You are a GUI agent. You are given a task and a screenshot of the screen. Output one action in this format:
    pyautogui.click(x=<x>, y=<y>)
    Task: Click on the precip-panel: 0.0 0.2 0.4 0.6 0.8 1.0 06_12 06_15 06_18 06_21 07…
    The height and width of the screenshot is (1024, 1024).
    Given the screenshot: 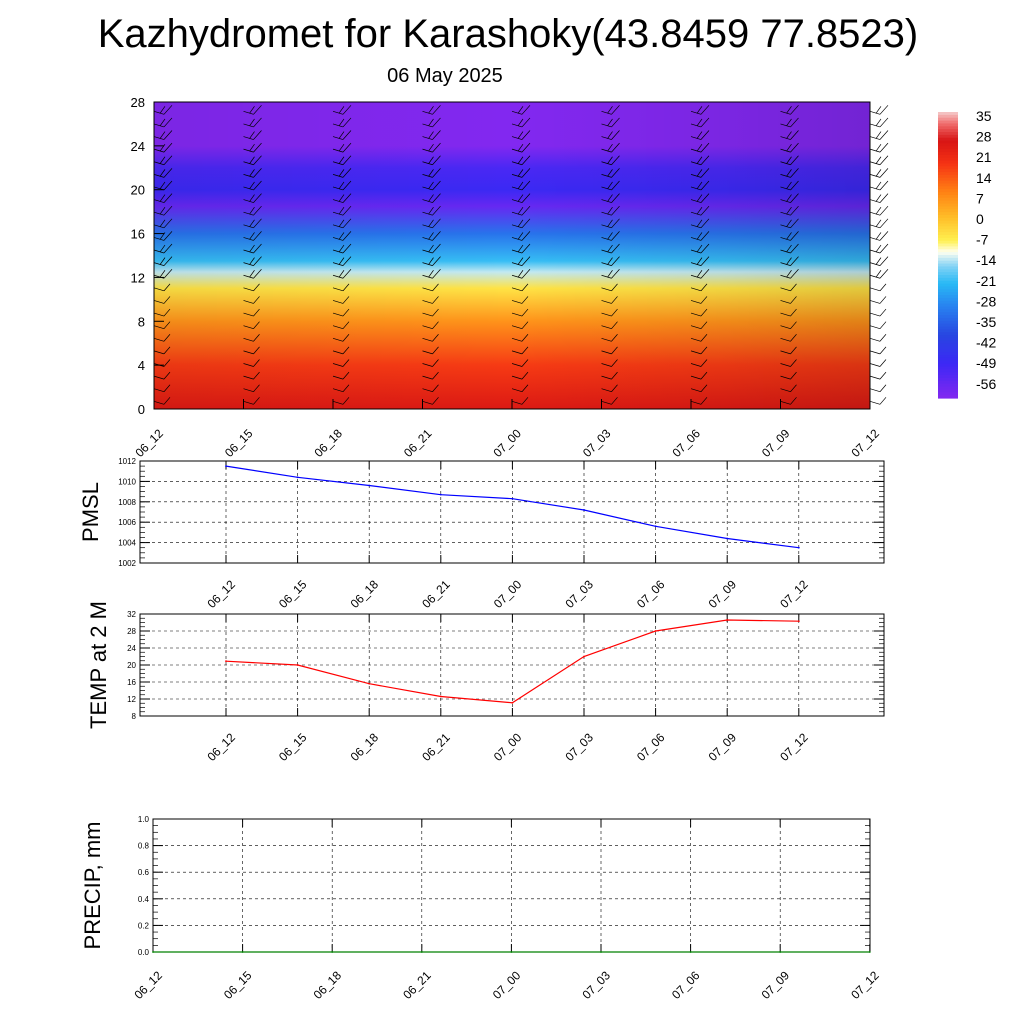 What is the action you would take?
    pyautogui.click(x=481, y=908)
    